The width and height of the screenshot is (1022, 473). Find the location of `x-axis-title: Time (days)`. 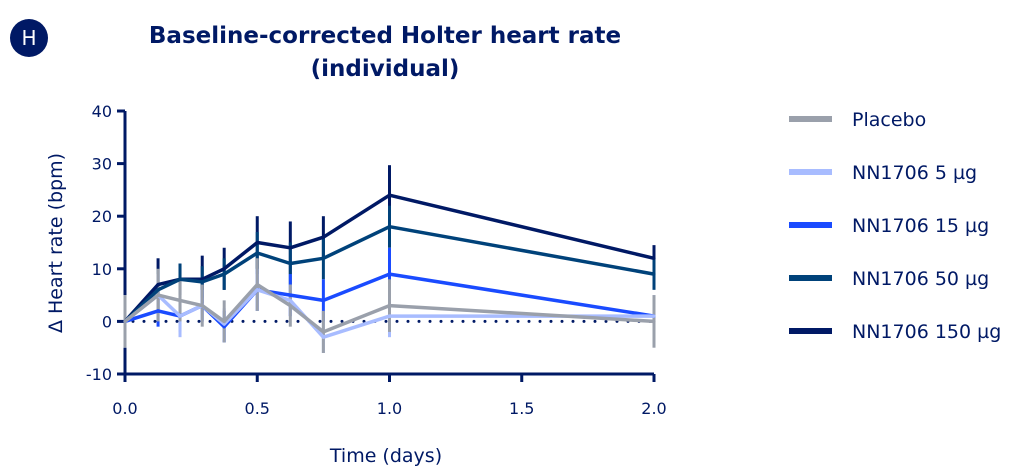

x-axis-title: Time (days) is located at coordinates (385, 456).